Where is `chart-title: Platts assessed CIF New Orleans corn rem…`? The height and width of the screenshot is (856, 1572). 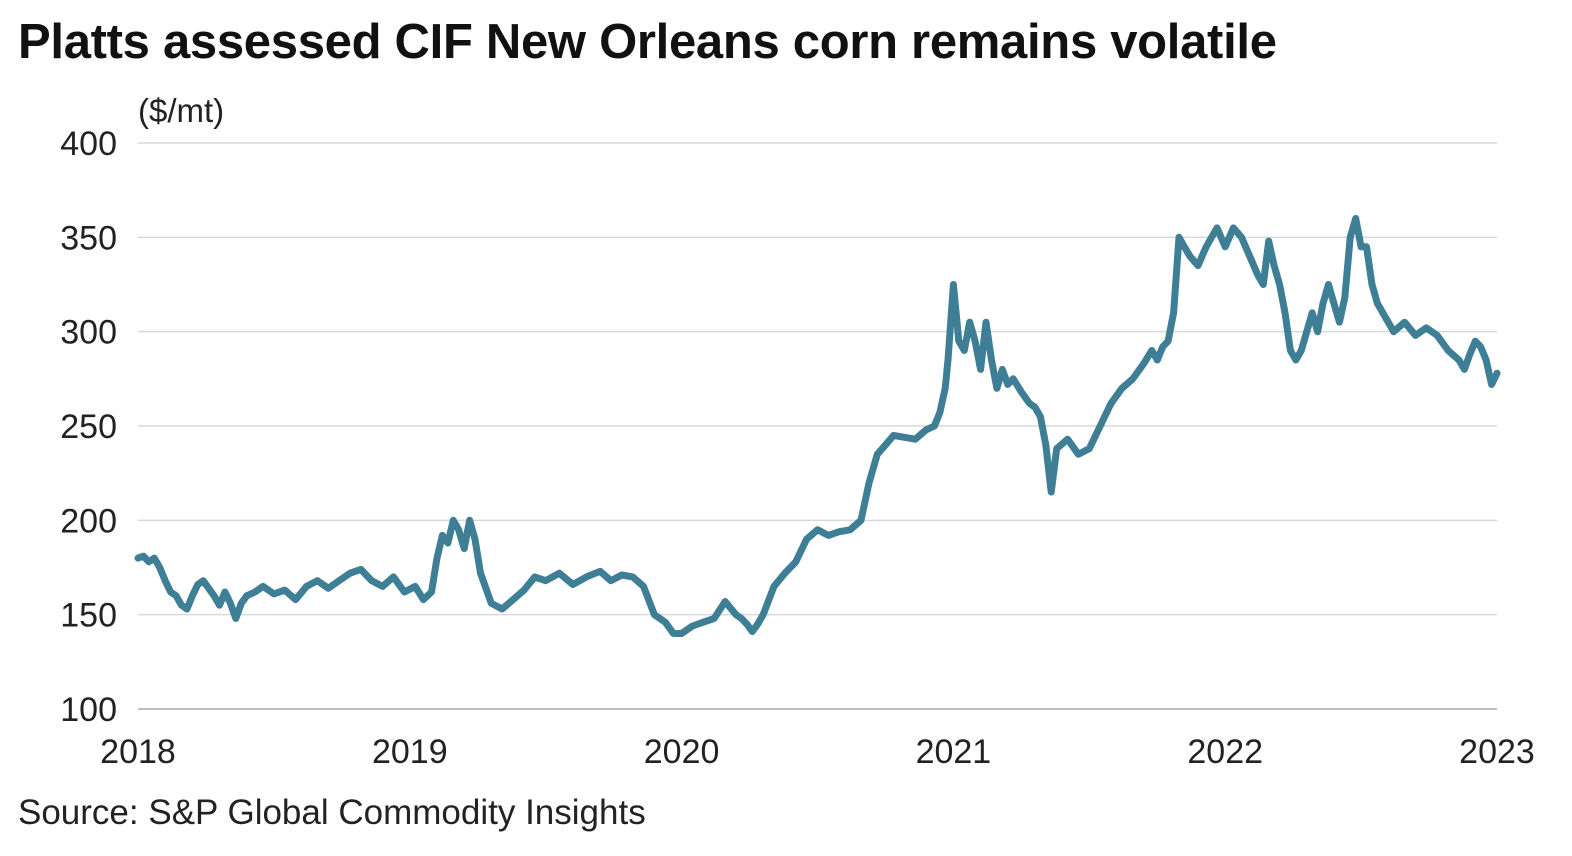
chart-title: Platts assessed CIF New Orleans corn rem… is located at coordinates (647, 42).